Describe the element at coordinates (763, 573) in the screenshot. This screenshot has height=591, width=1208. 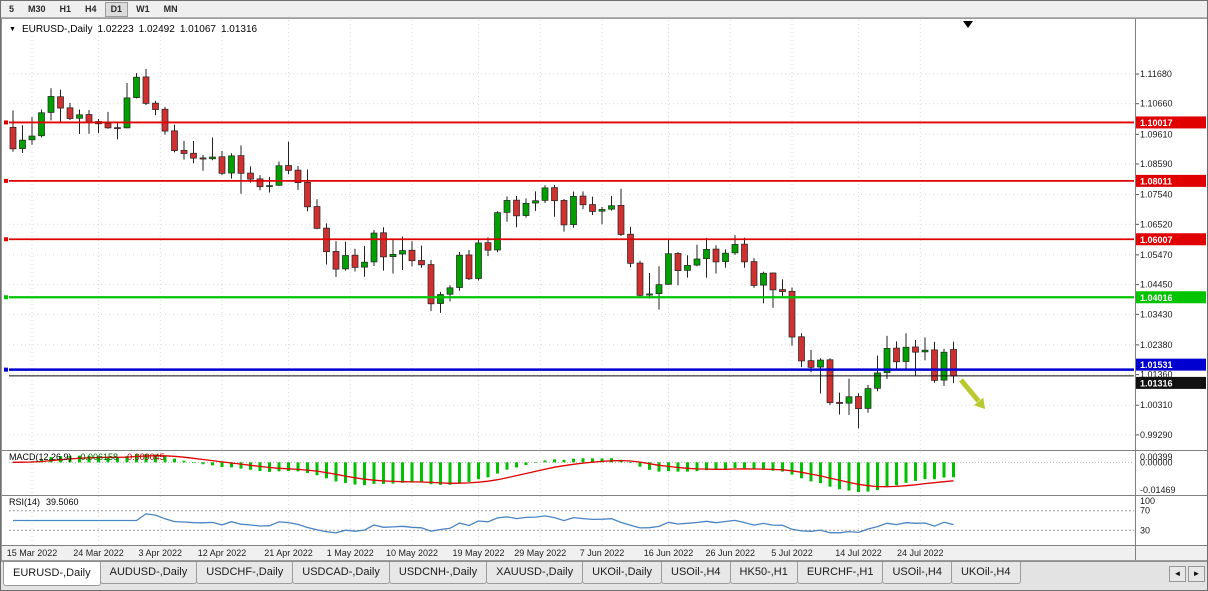
I see `tab-hk50-h1: HK50-,H1` at that location.